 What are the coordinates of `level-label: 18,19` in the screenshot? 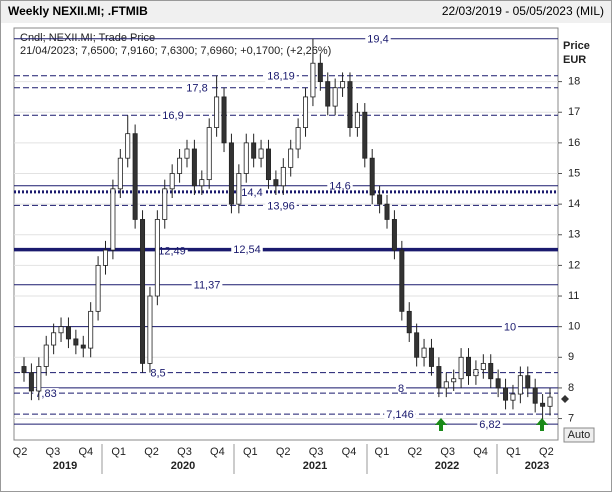 It's located at (281, 77).